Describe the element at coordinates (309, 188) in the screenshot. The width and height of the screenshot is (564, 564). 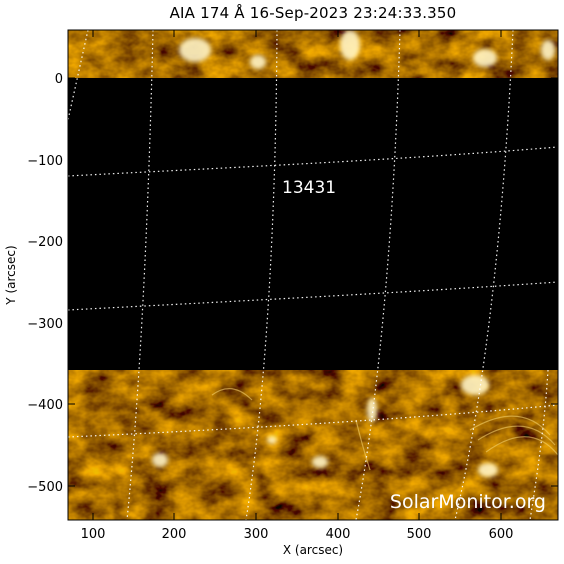
I see `active-region-label: 13431` at that location.